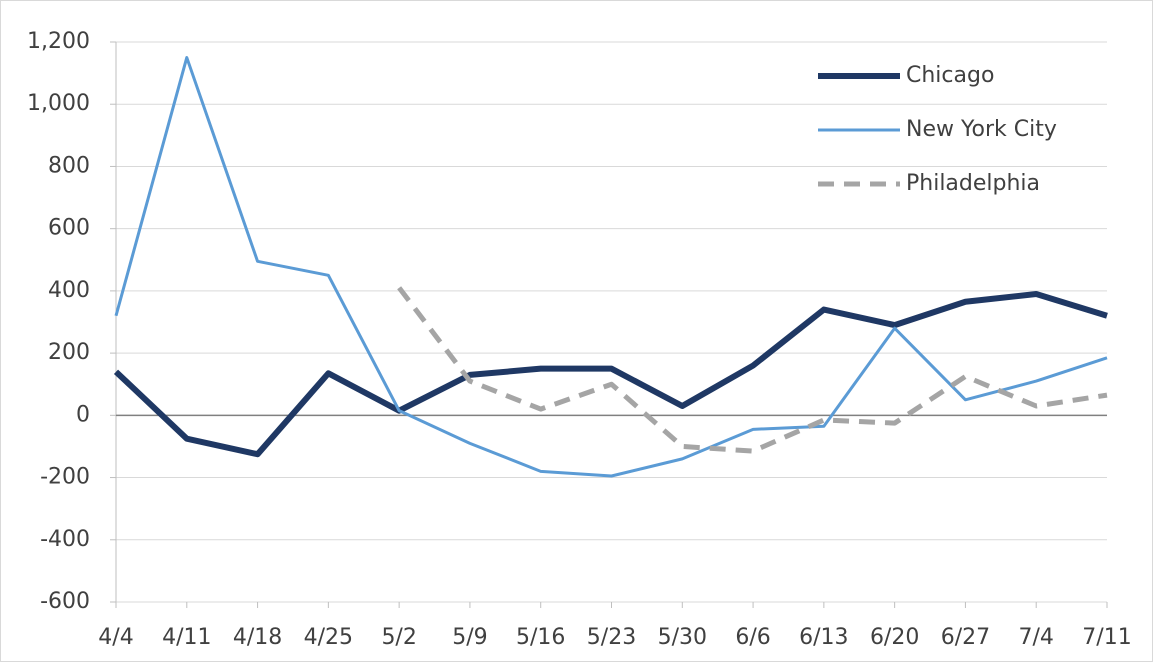  What do you see at coordinates (186, 637) in the screenshot?
I see `x-tick-label: 4/11` at bounding box center [186, 637].